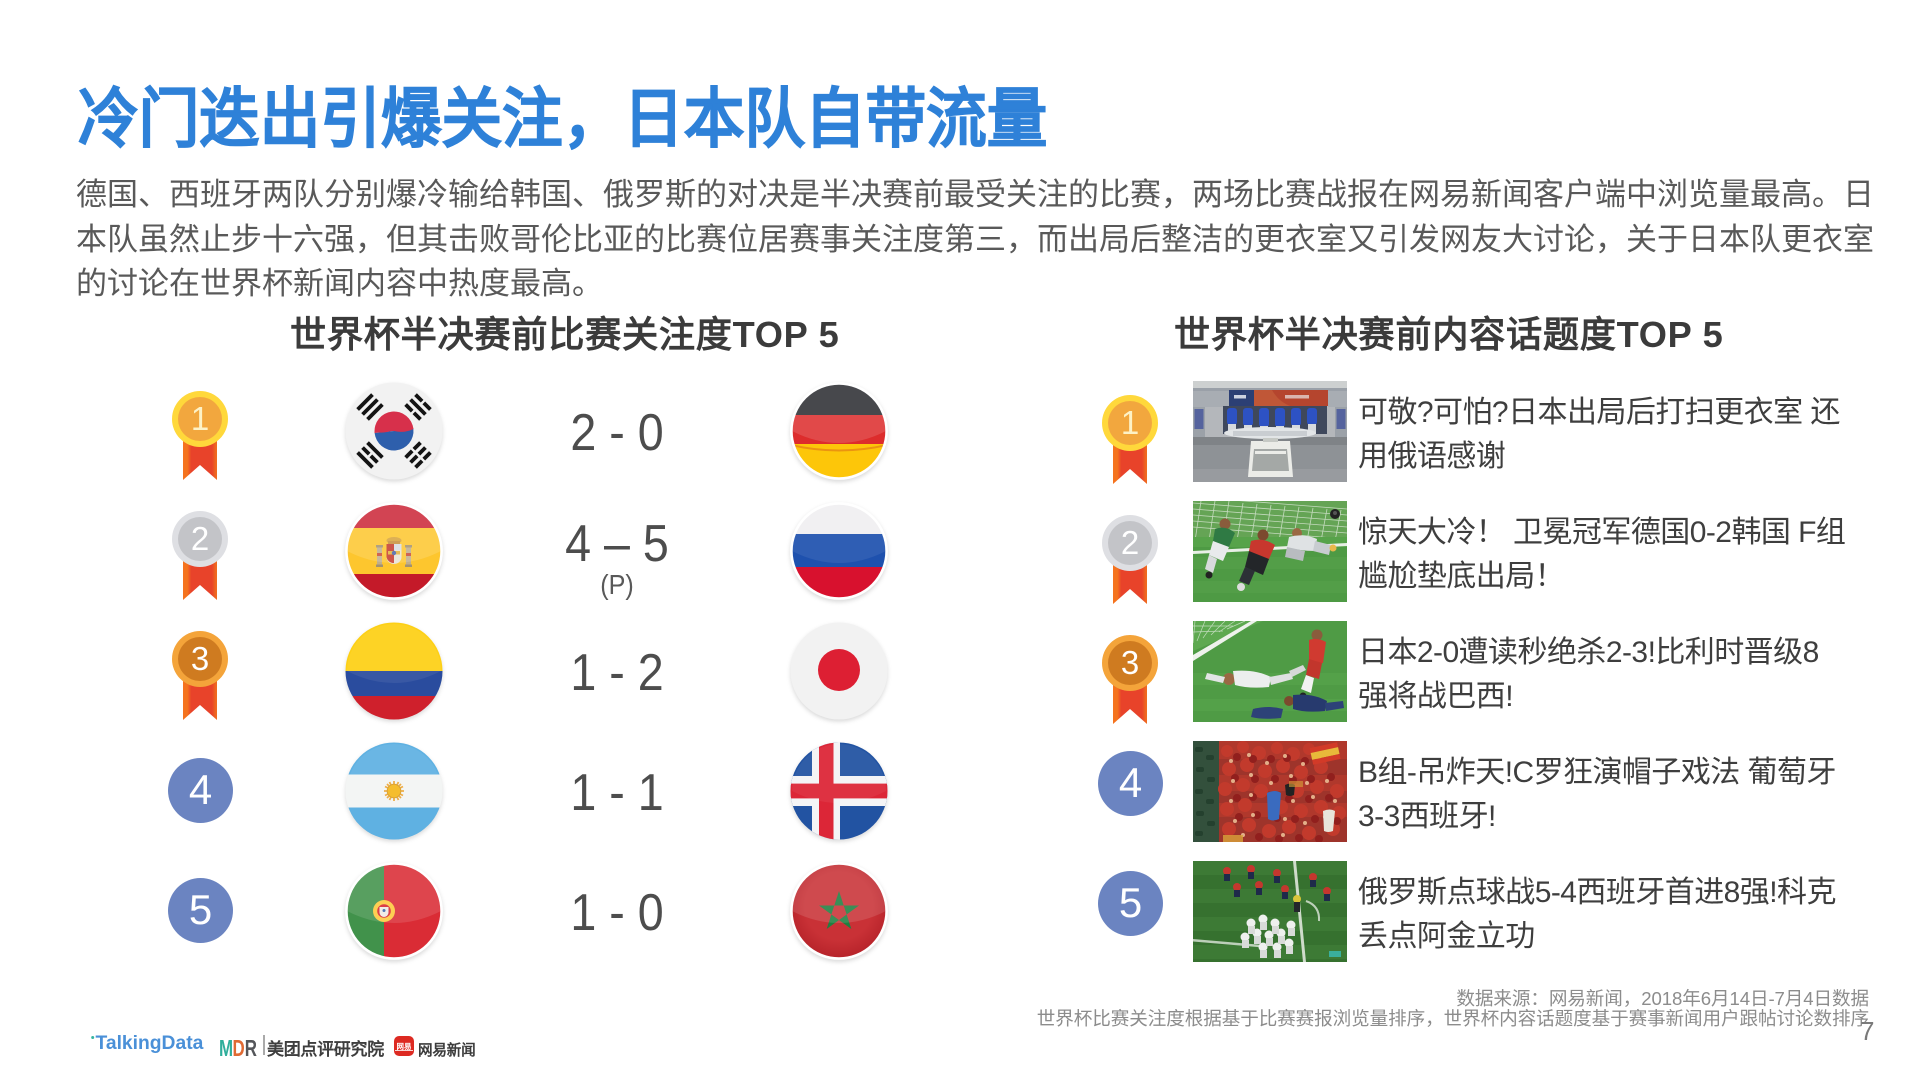 The height and width of the screenshot is (1080, 1921). Describe the element at coordinates (226, 1048) in the screenshot. I see `svg-text: M` at that location.